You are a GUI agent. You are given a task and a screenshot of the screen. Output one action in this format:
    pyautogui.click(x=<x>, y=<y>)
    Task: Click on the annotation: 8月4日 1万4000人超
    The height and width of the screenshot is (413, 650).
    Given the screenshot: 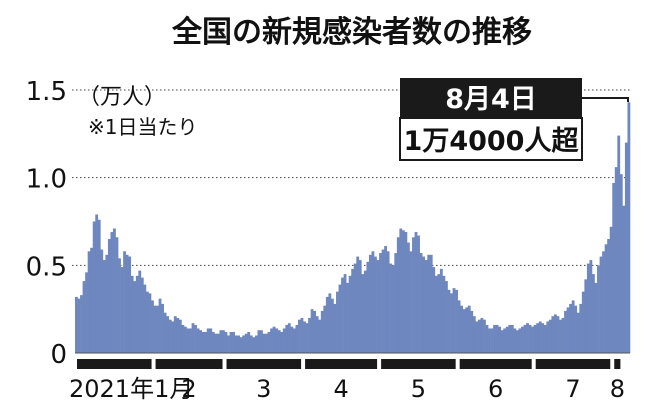 What is the action you would take?
    pyautogui.click(x=514, y=119)
    